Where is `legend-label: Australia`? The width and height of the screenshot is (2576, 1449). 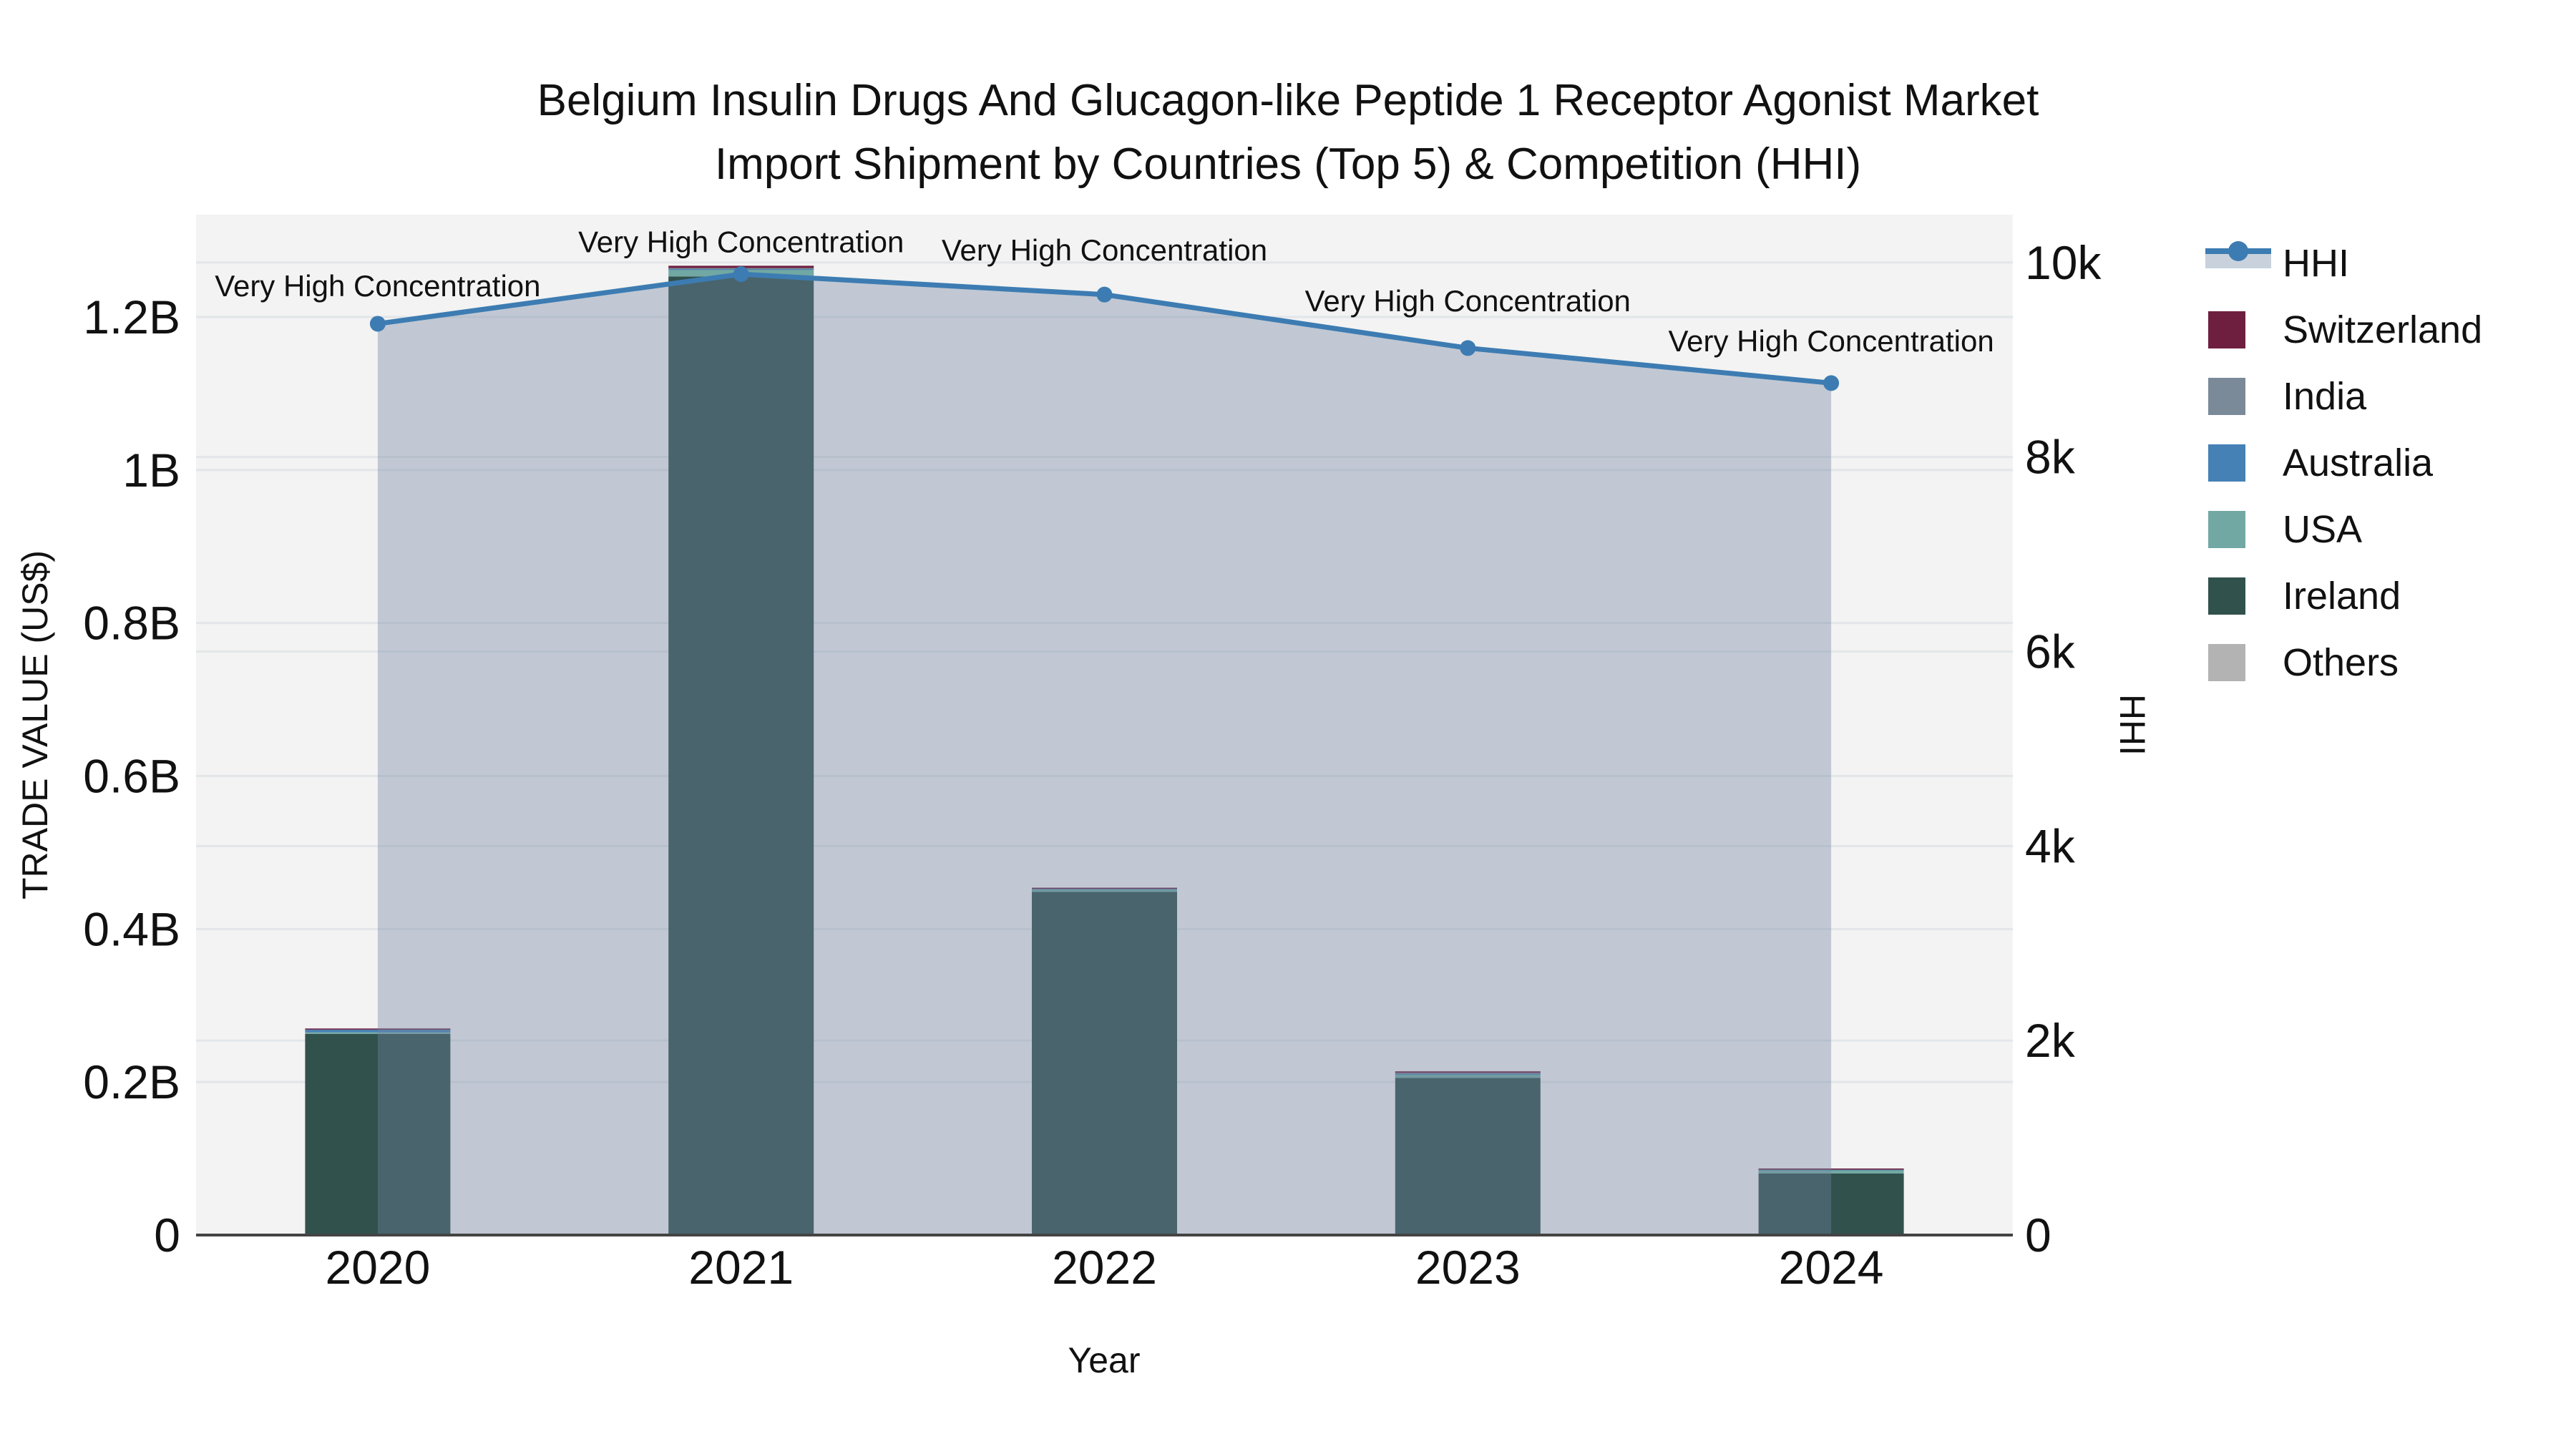 legend-label: Australia is located at coordinates (2358, 462).